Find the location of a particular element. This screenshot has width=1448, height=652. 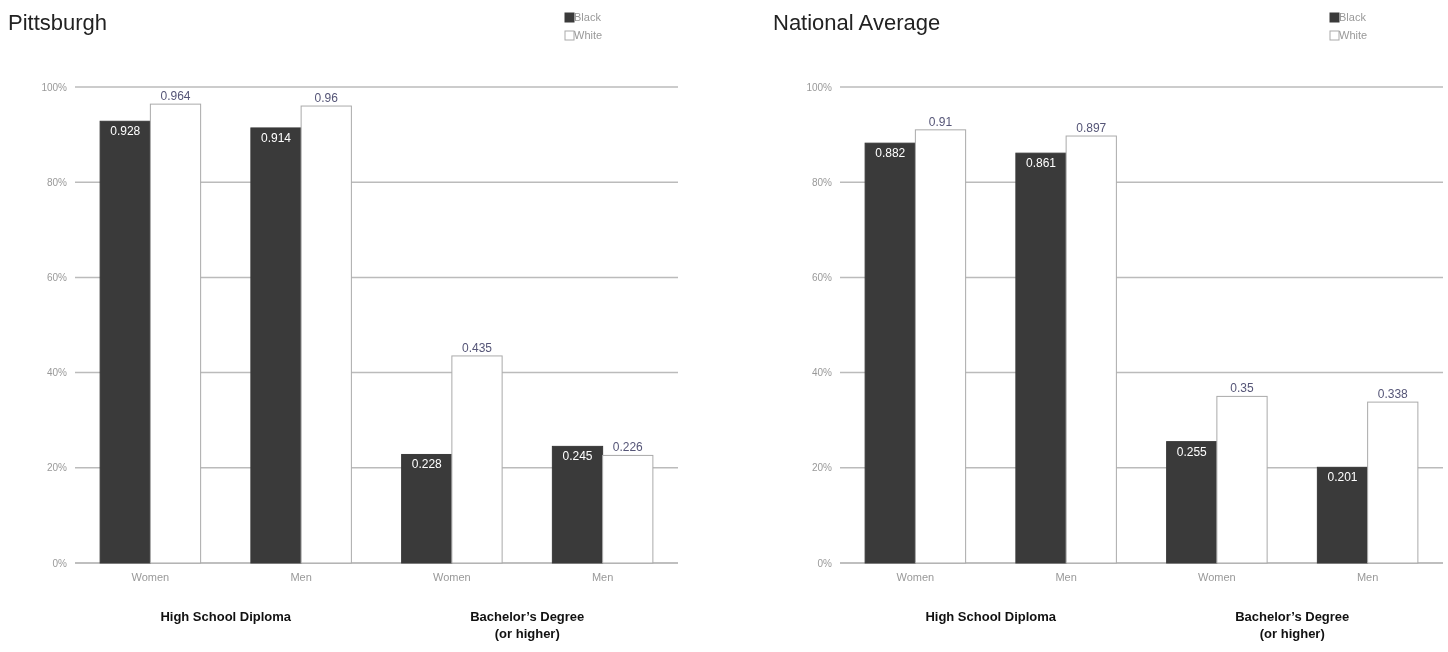

data-label: 0.914 is located at coordinates (276, 137).